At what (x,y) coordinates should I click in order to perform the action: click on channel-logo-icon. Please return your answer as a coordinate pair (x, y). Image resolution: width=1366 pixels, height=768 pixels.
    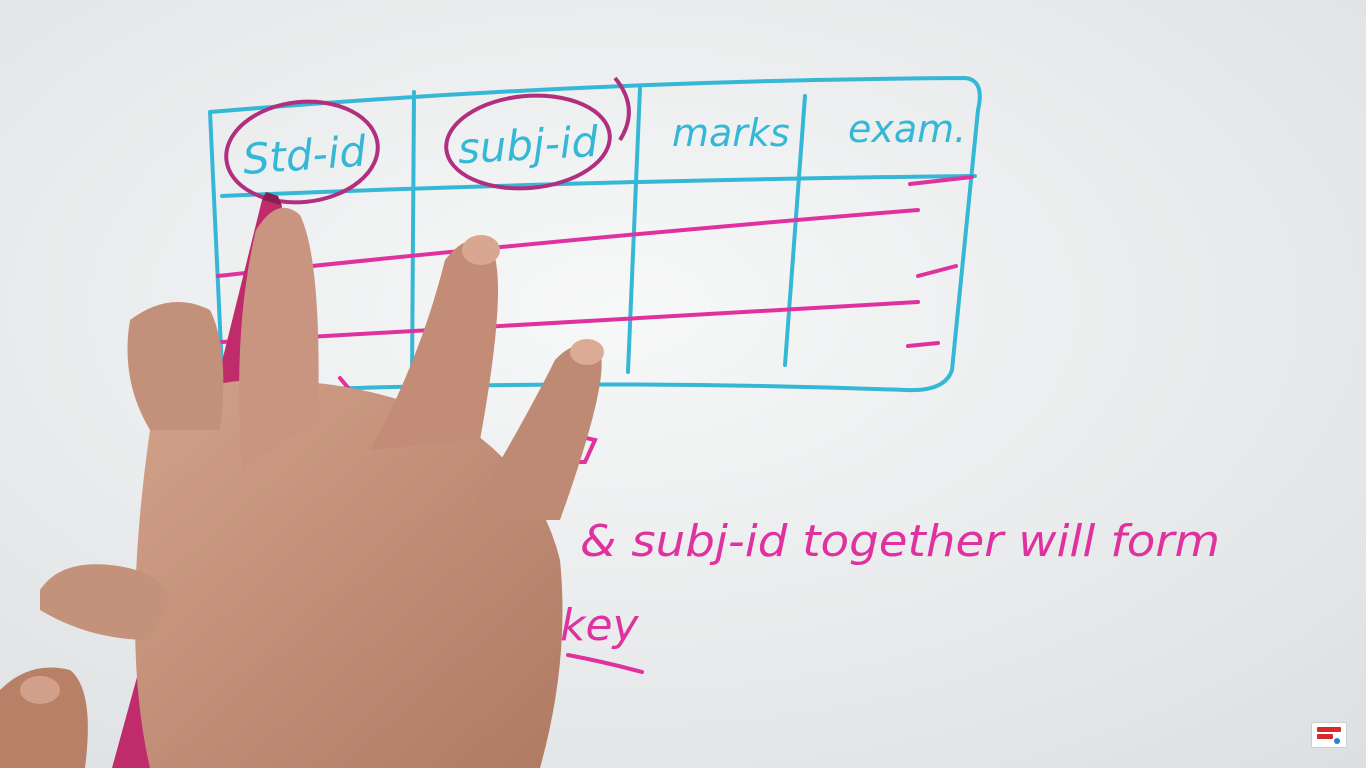
    Looking at the image, I should click on (1329, 735).